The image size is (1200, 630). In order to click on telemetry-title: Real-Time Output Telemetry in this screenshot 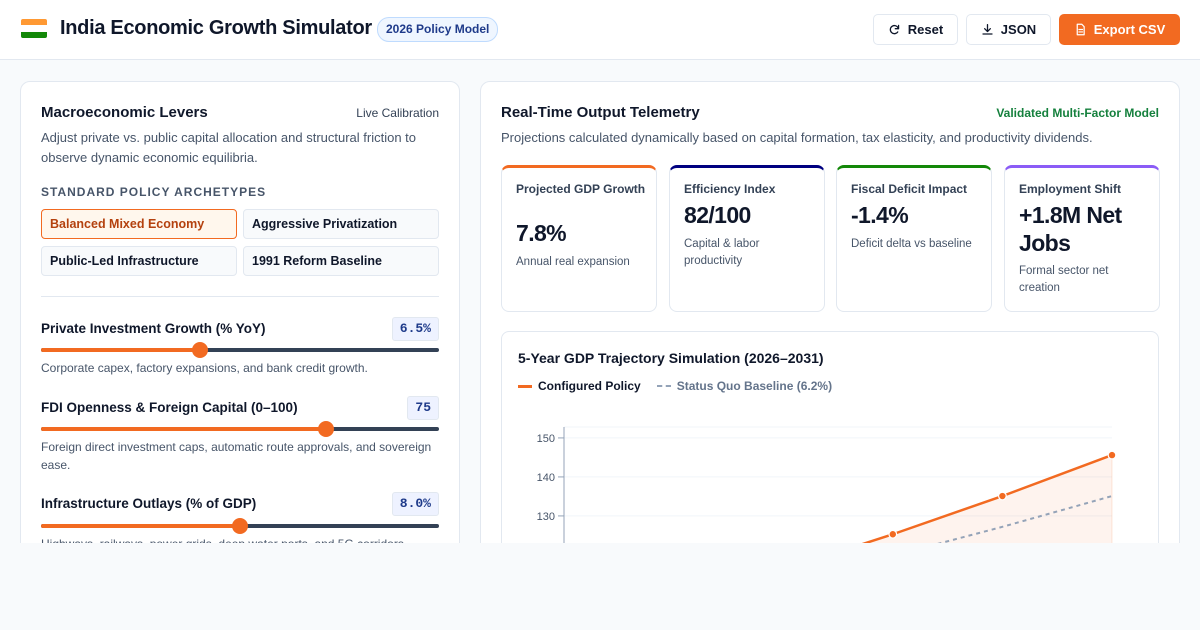, I will do `click(600, 112)`.